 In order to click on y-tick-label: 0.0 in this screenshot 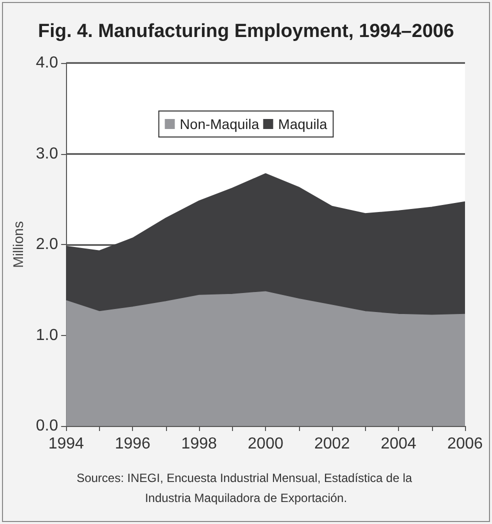, I will do `click(47, 426)`.